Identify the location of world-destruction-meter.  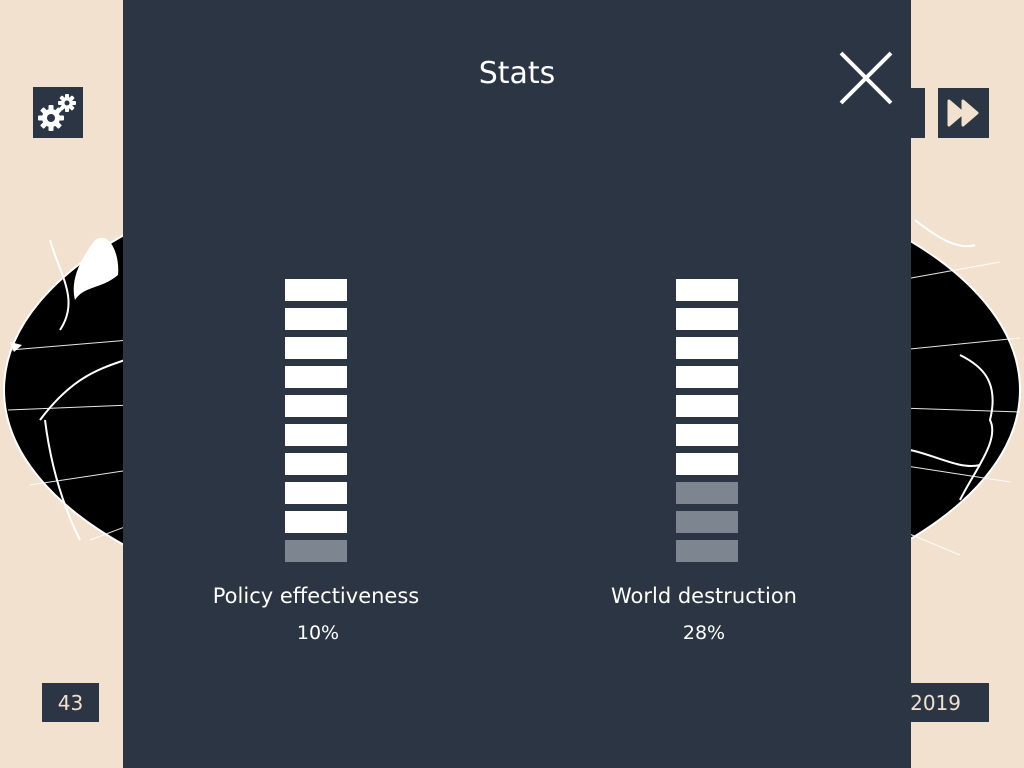
(707, 424).